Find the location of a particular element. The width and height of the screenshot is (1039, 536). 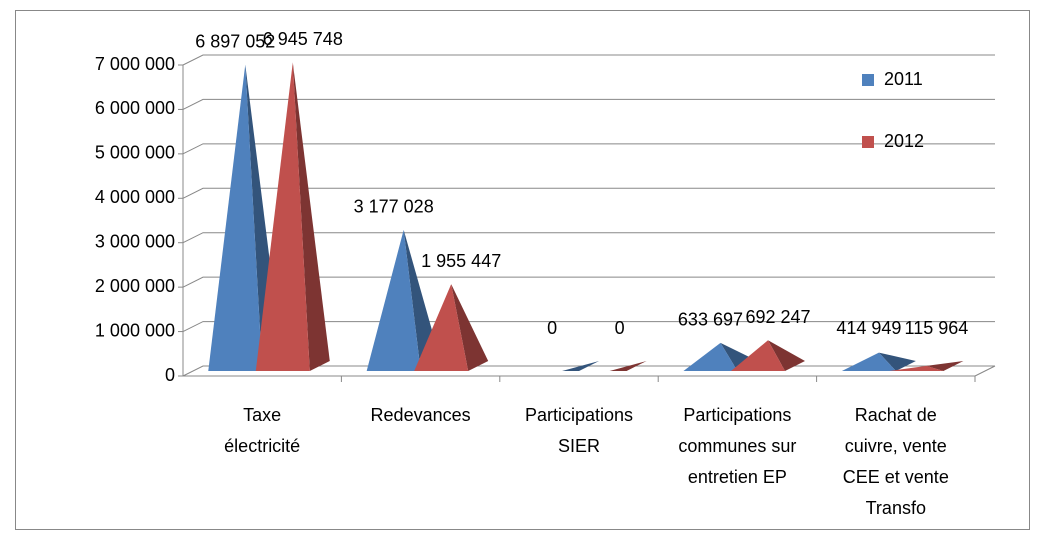

y-tick-label: 1 000 000 is located at coordinates (135, 330).